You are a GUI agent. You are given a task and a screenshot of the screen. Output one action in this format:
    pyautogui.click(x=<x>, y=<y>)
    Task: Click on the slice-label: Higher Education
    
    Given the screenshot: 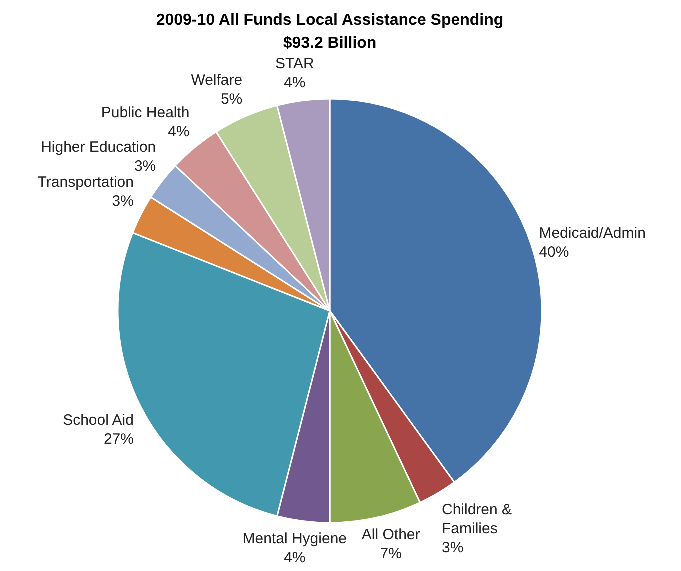 What is the action you would take?
    pyautogui.click(x=98, y=147)
    